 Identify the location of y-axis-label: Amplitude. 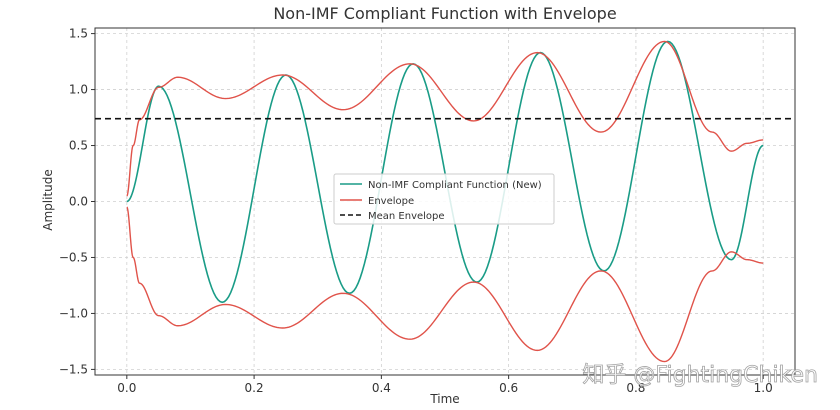
(48, 200).